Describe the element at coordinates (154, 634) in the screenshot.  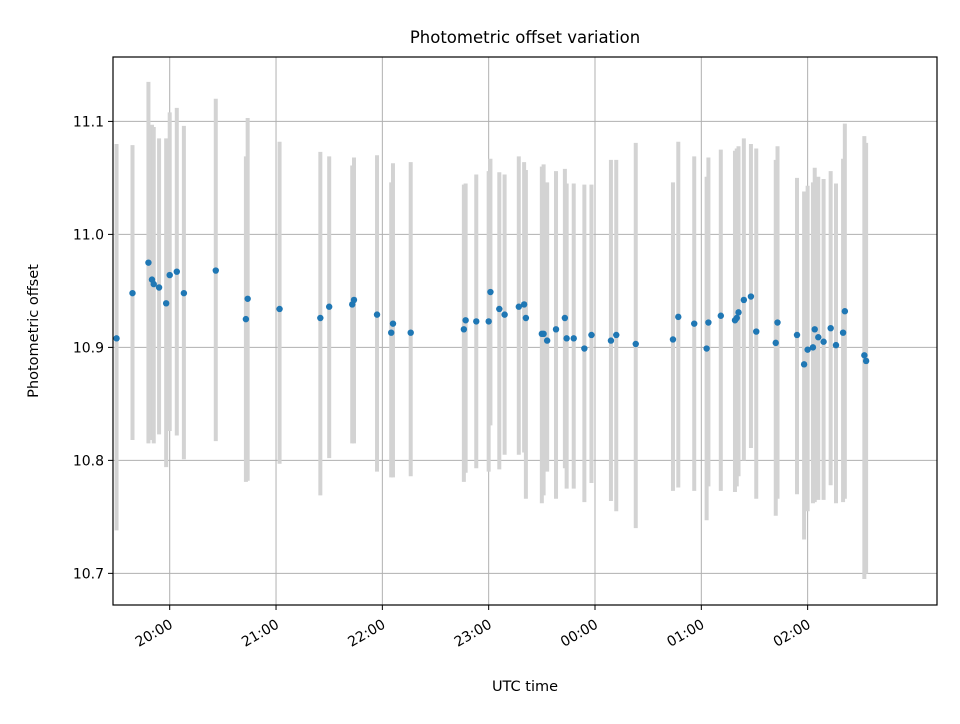
I see `x-tick-label: 20:00` at that location.